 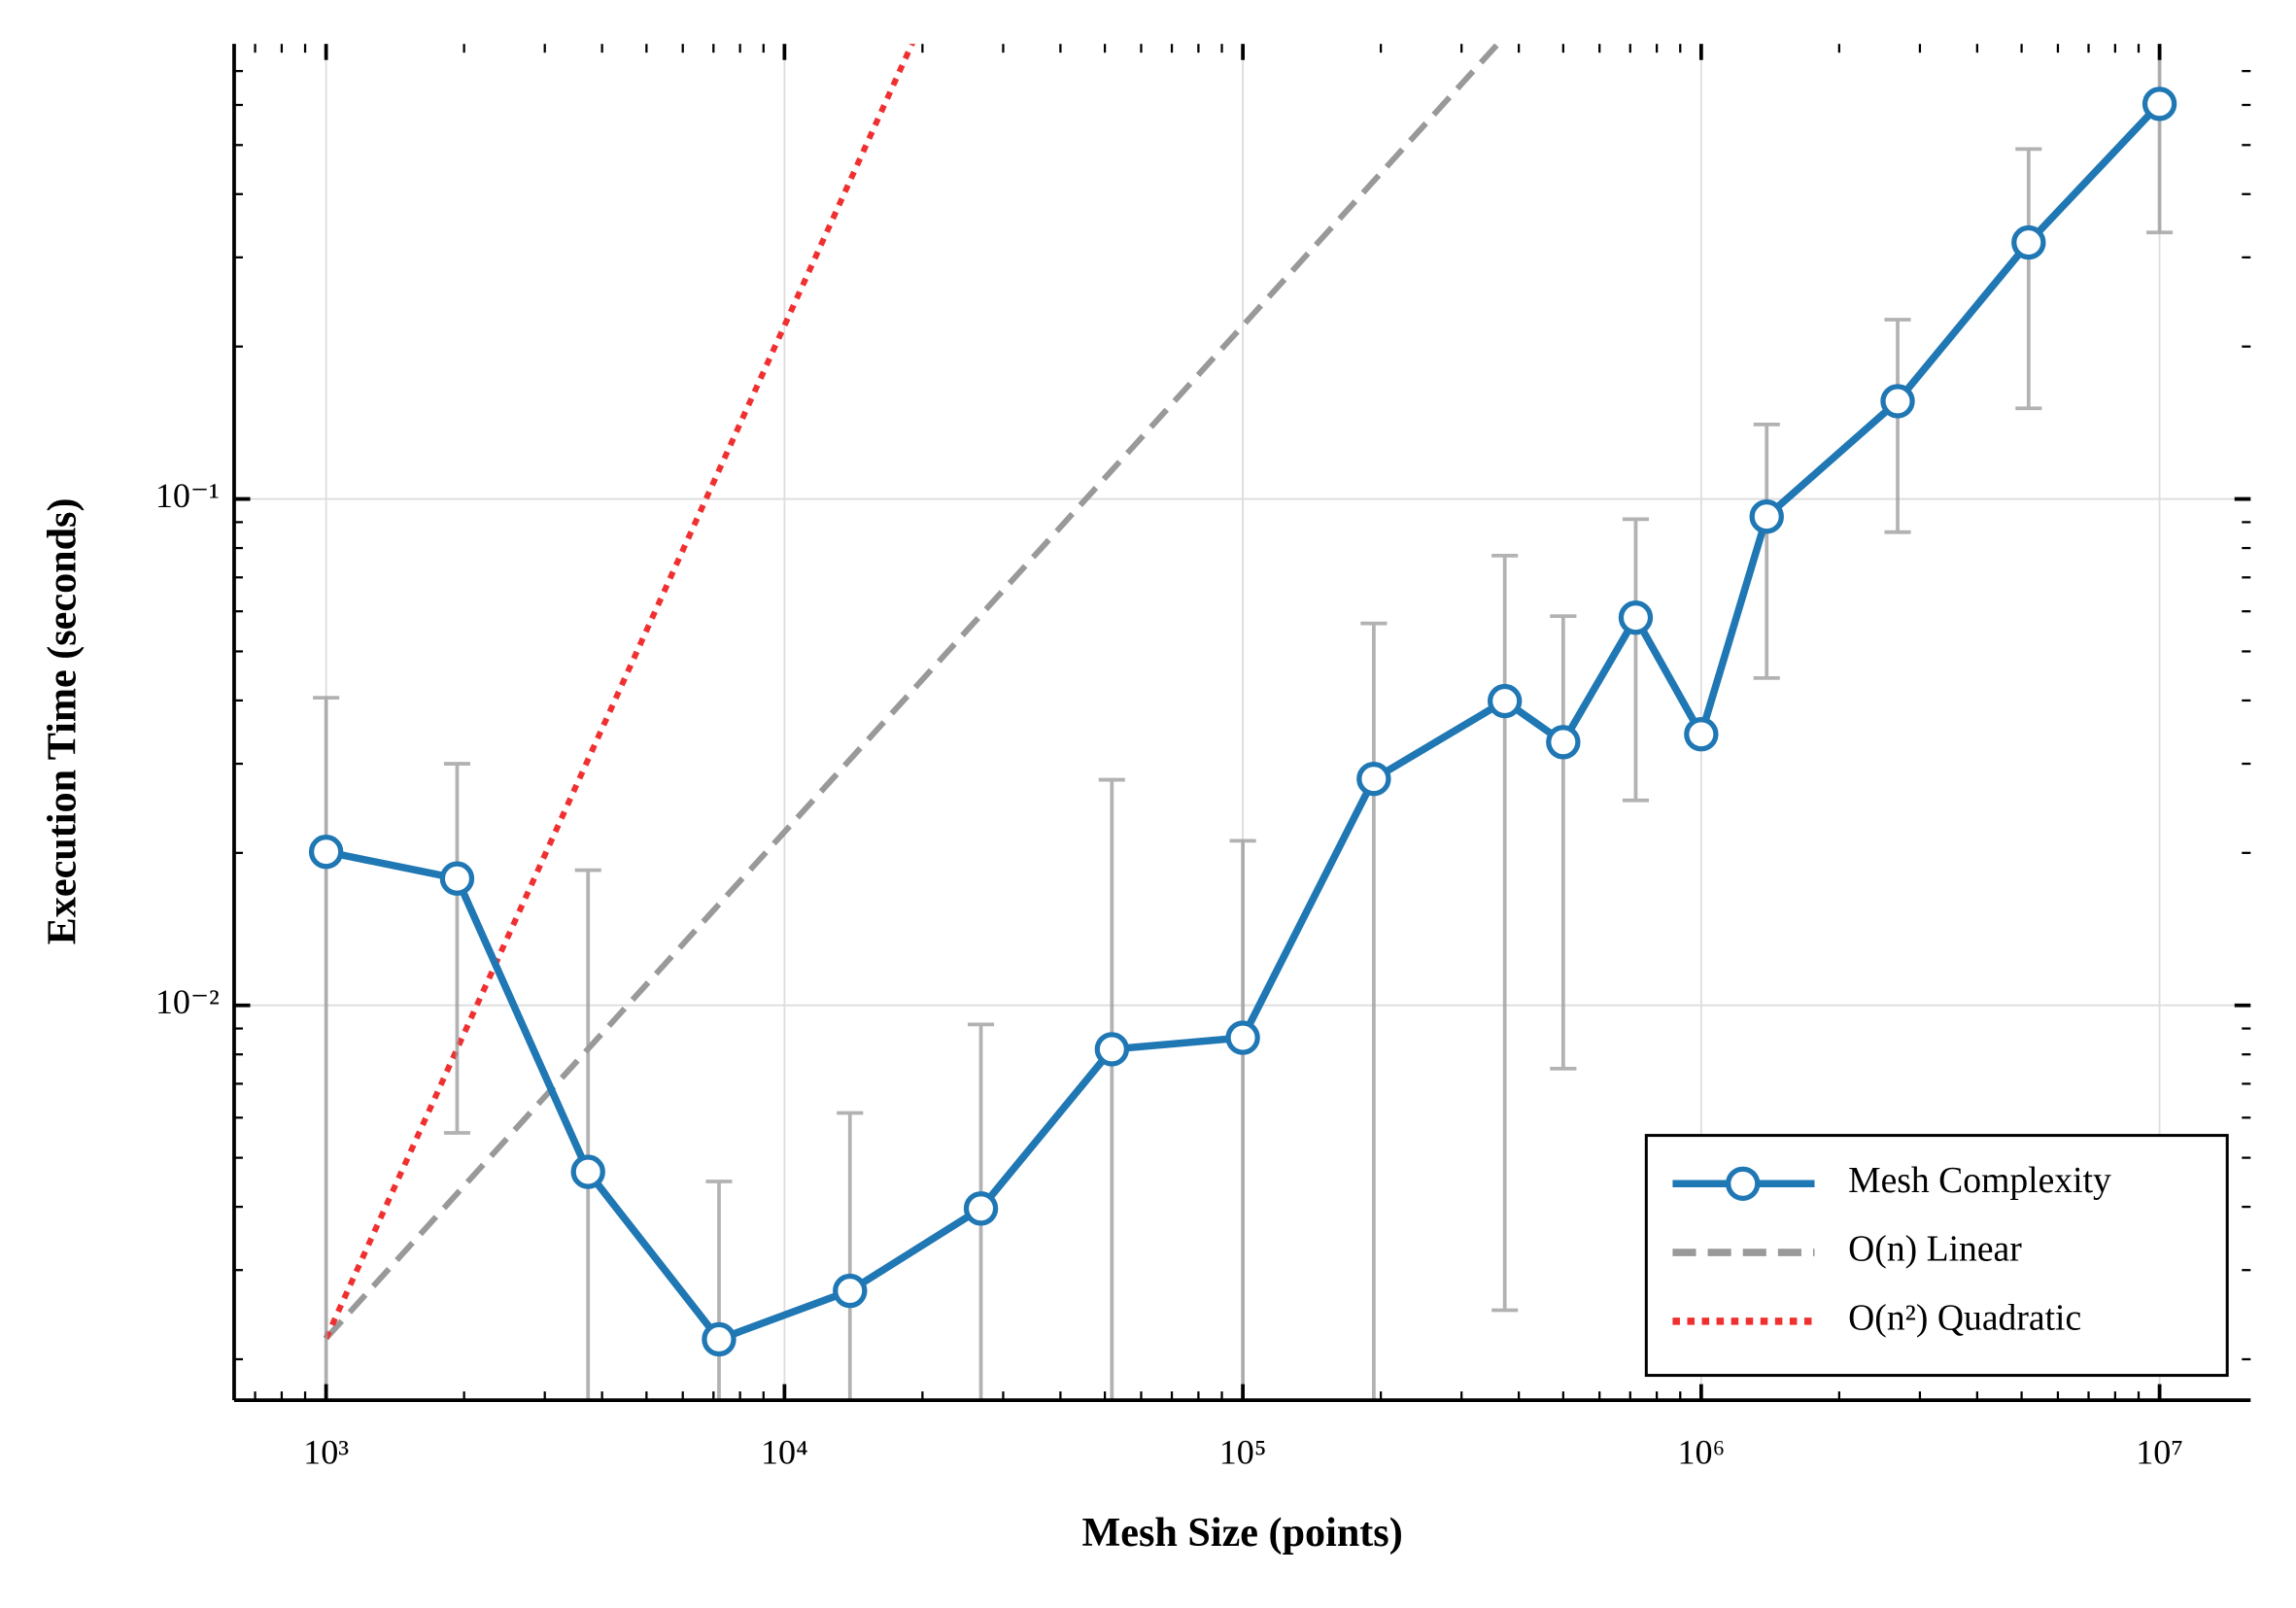 I want to click on x-tick-label: 10⁷, so click(x=2159, y=1453).